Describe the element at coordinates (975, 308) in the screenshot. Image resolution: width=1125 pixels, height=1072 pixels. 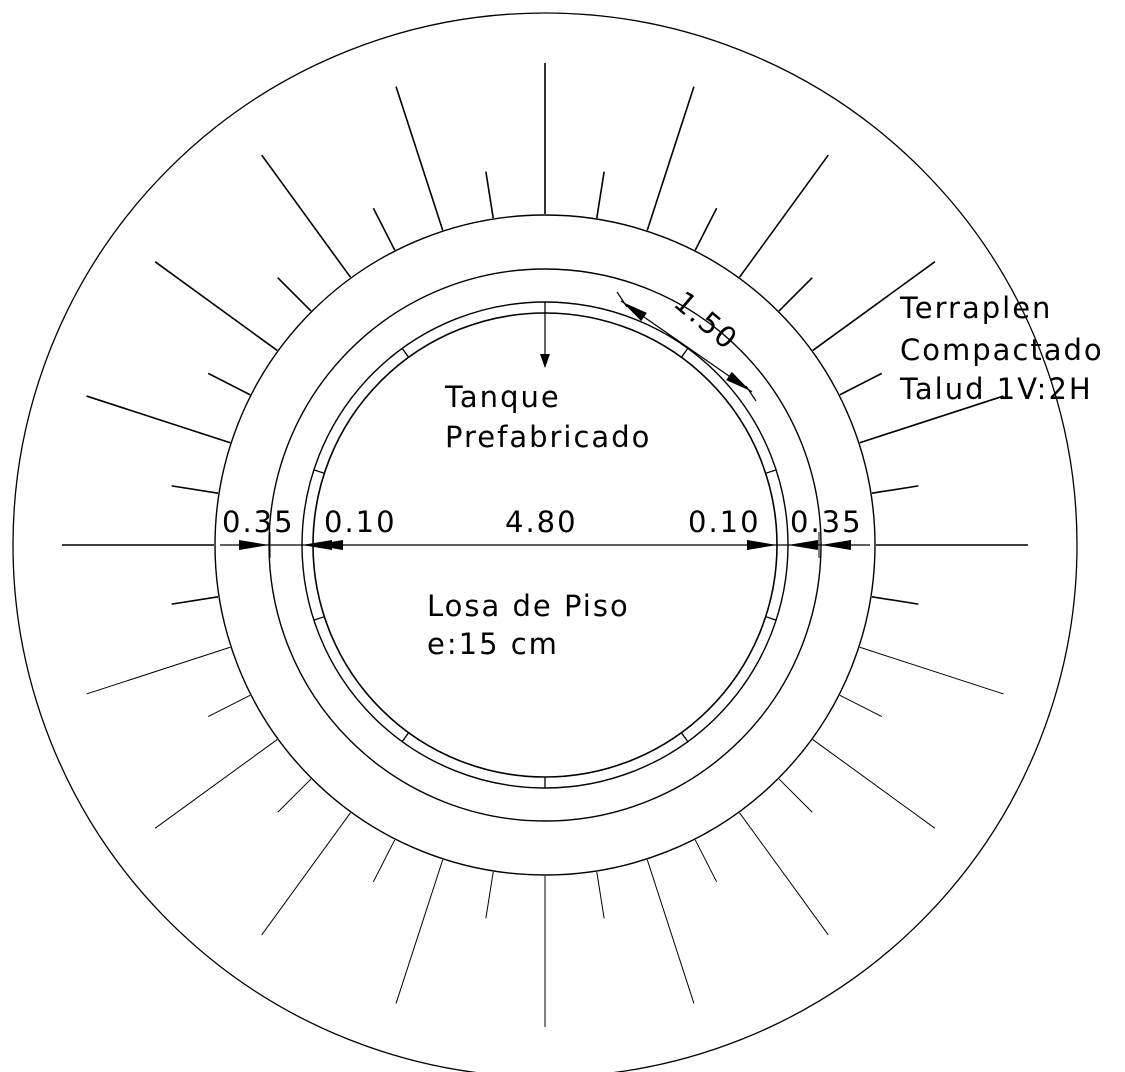
I see `fill-label-line1: Terraplen` at that location.